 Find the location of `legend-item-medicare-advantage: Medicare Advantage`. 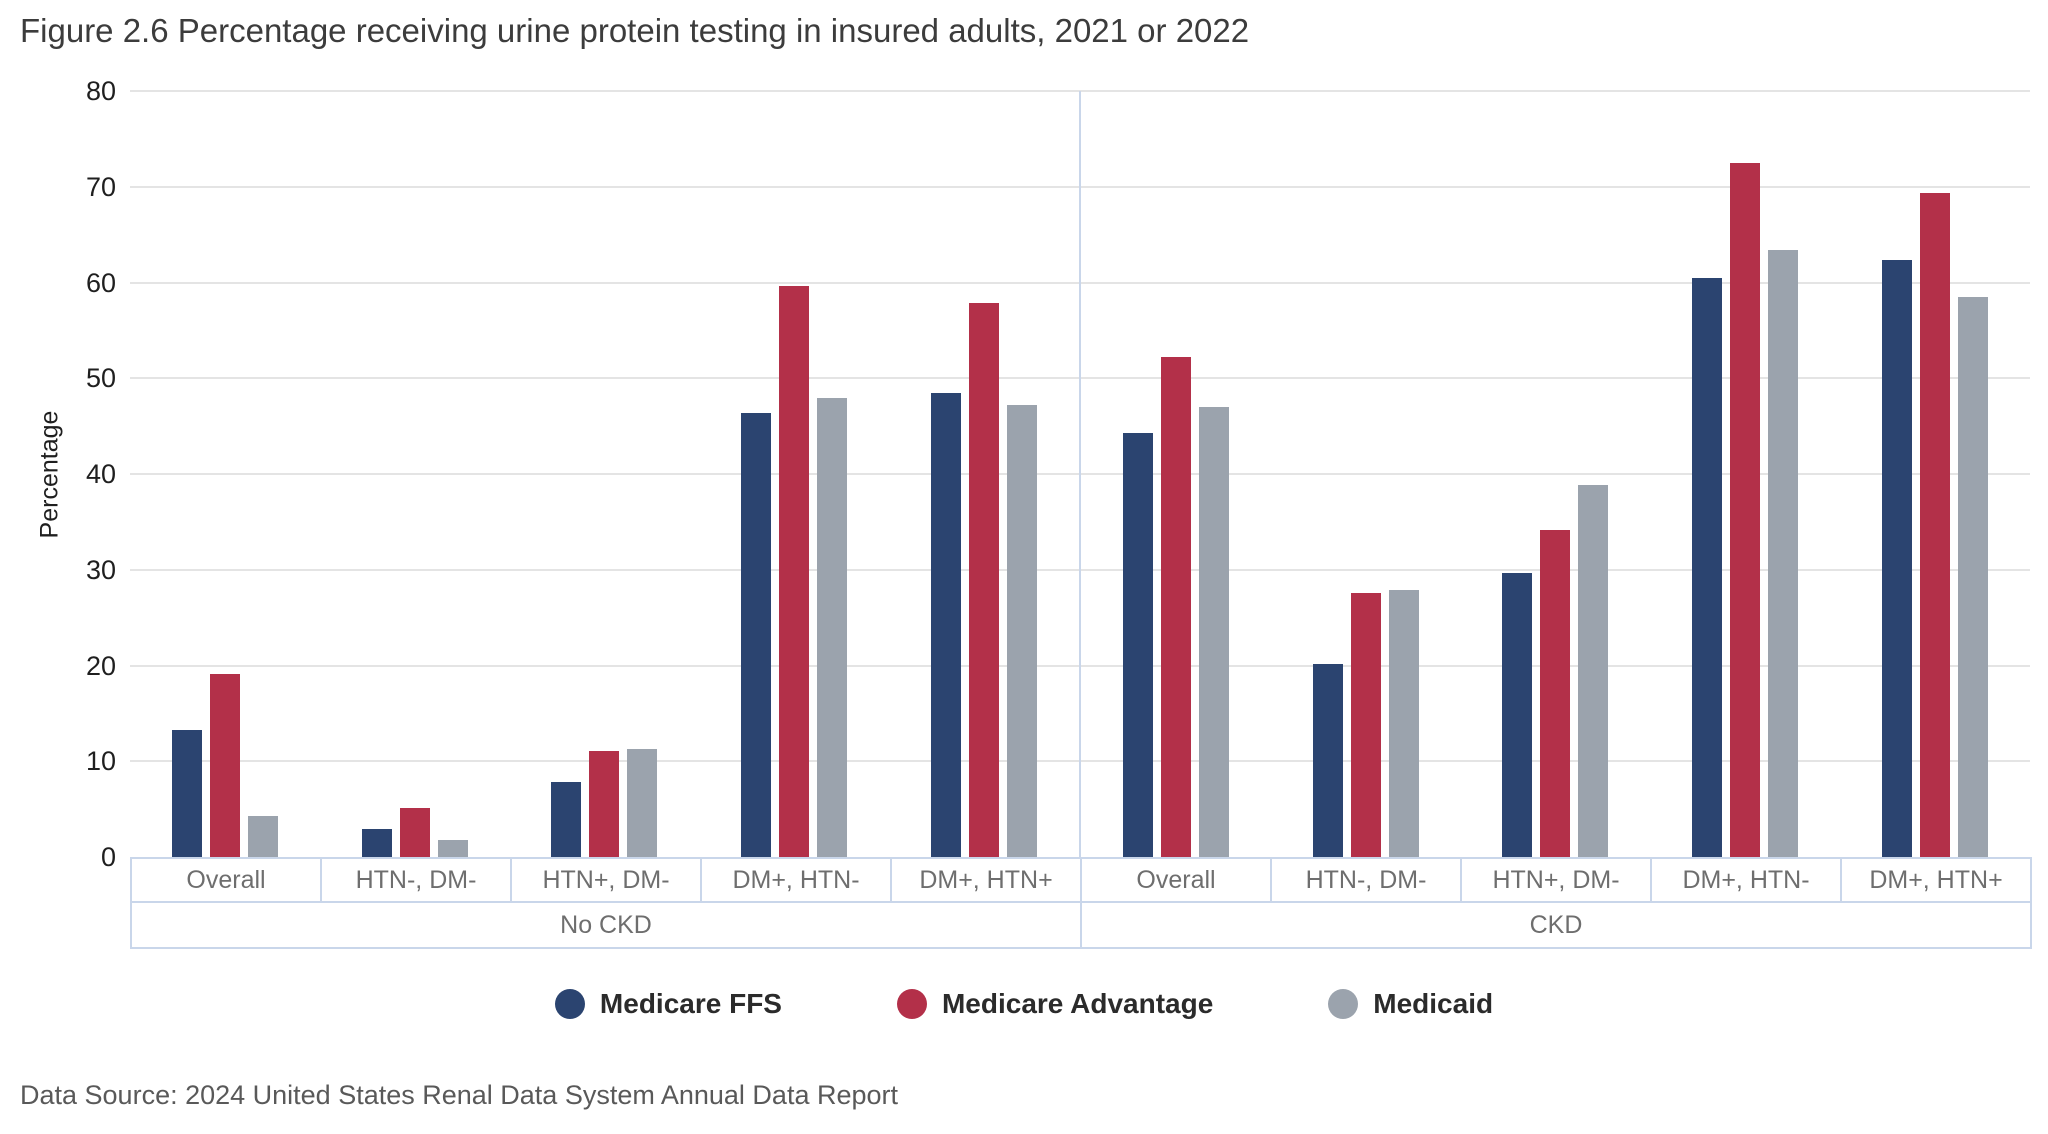

legend-item-medicare-advantage: Medicare Advantage is located at coordinates (1055, 1004).